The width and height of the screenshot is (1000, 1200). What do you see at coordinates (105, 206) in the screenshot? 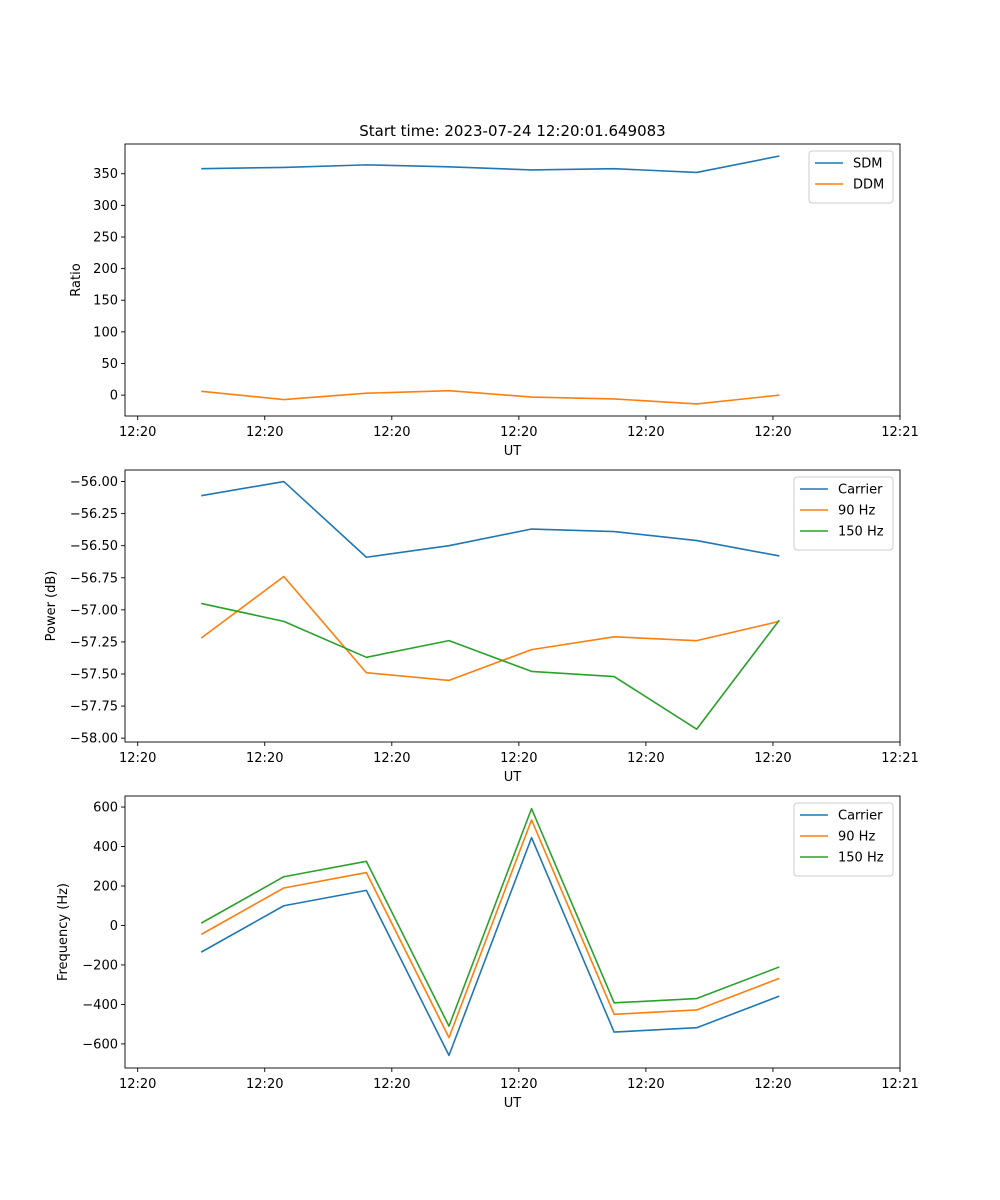
I see `y-tick-label: 300` at bounding box center [105, 206].